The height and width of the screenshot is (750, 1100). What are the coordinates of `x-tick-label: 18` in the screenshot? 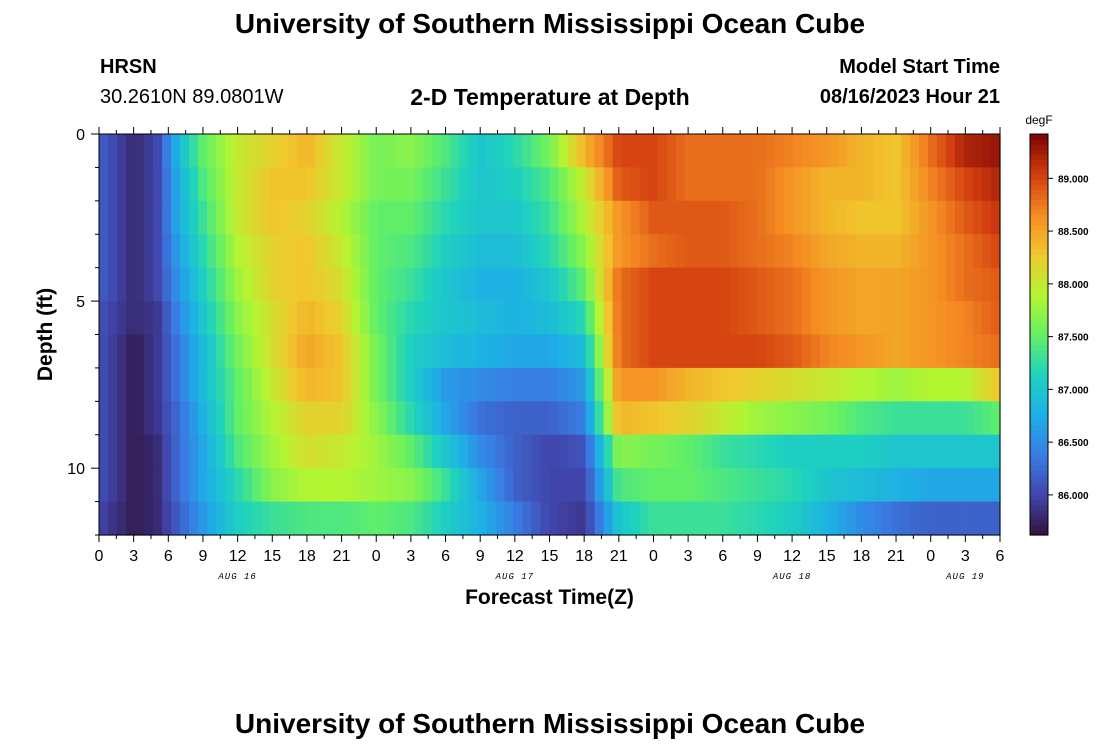 It's located at (307, 556).